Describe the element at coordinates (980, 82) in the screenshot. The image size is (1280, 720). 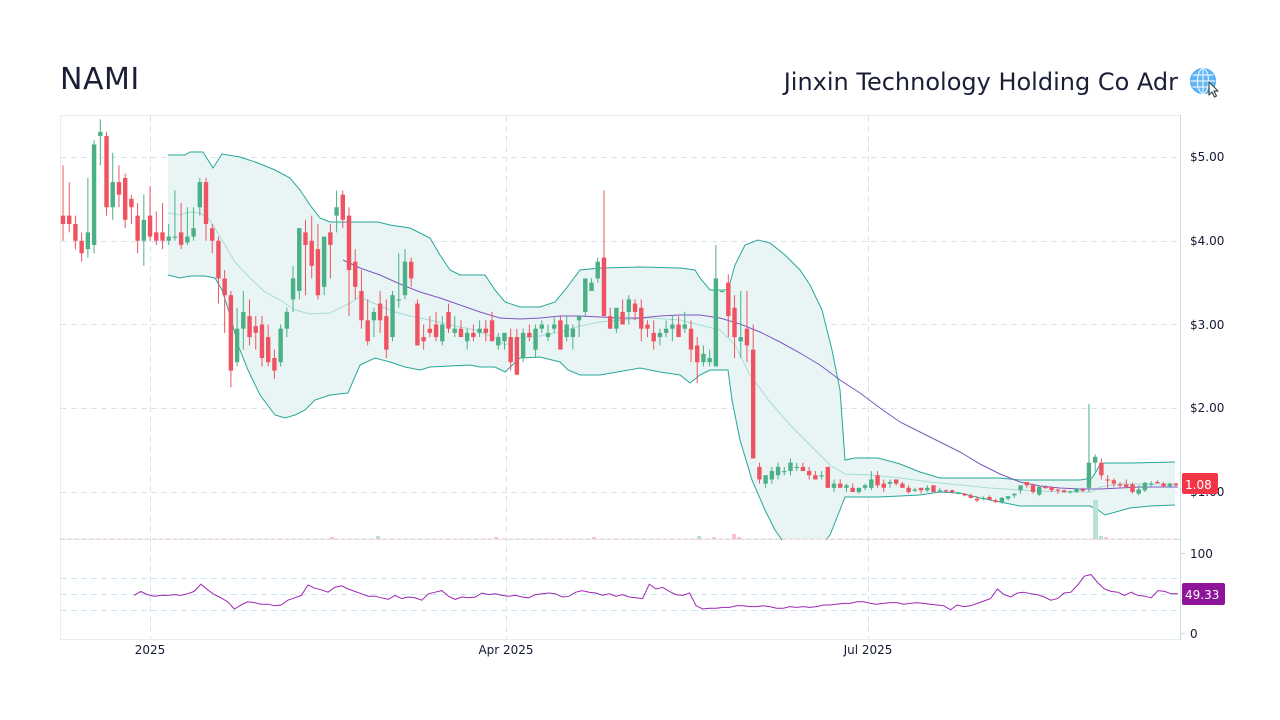
I see `company-name: Jinxin Technology Holding Co Adr` at that location.